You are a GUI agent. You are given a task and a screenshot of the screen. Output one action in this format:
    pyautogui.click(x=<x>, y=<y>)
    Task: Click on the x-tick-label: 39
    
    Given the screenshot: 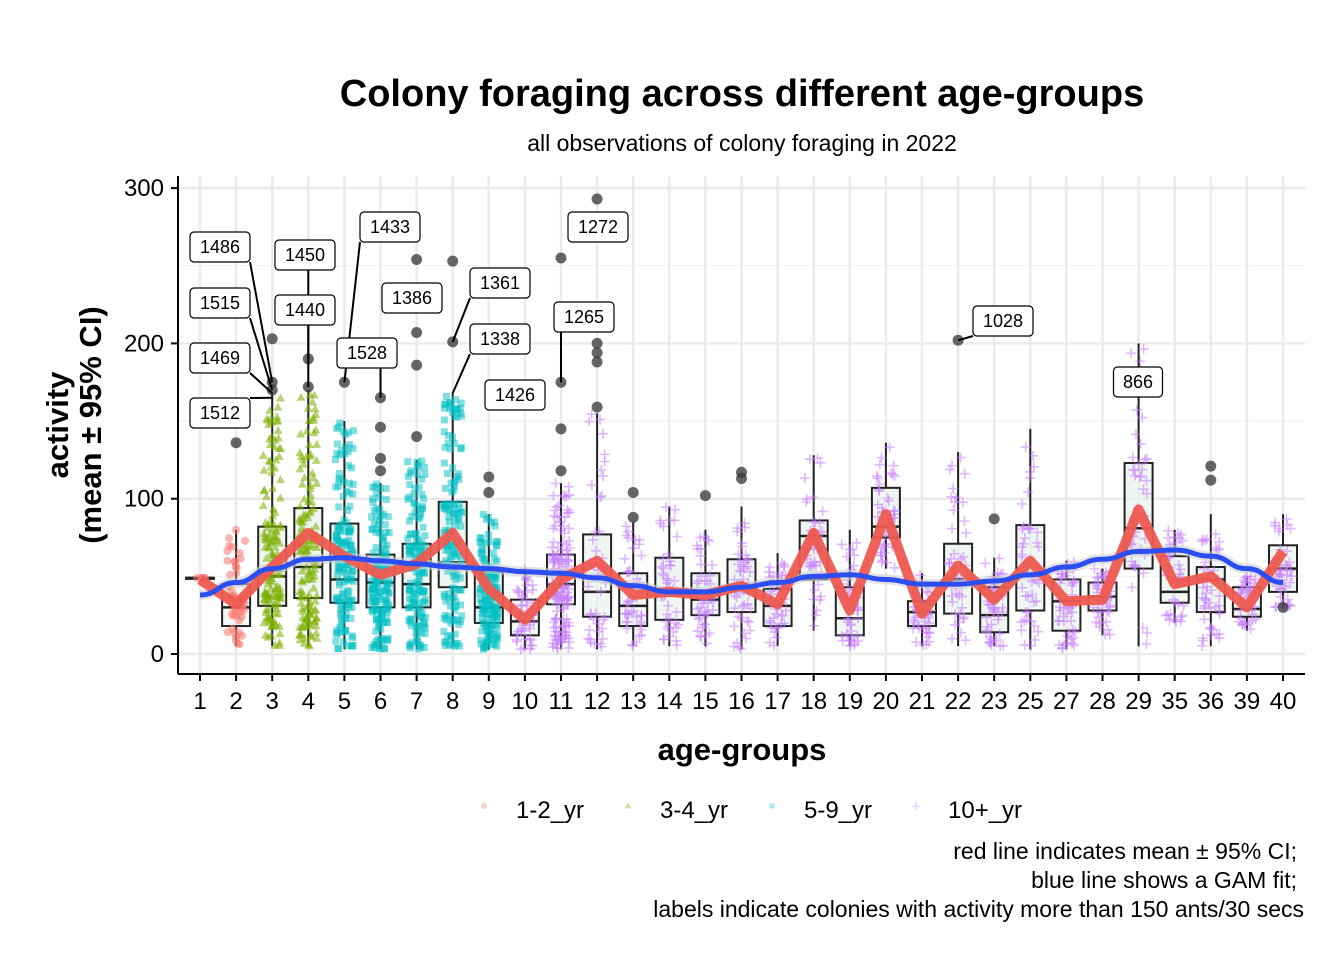 What is the action you would take?
    pyautogui.click(x=1247, y=701)
    